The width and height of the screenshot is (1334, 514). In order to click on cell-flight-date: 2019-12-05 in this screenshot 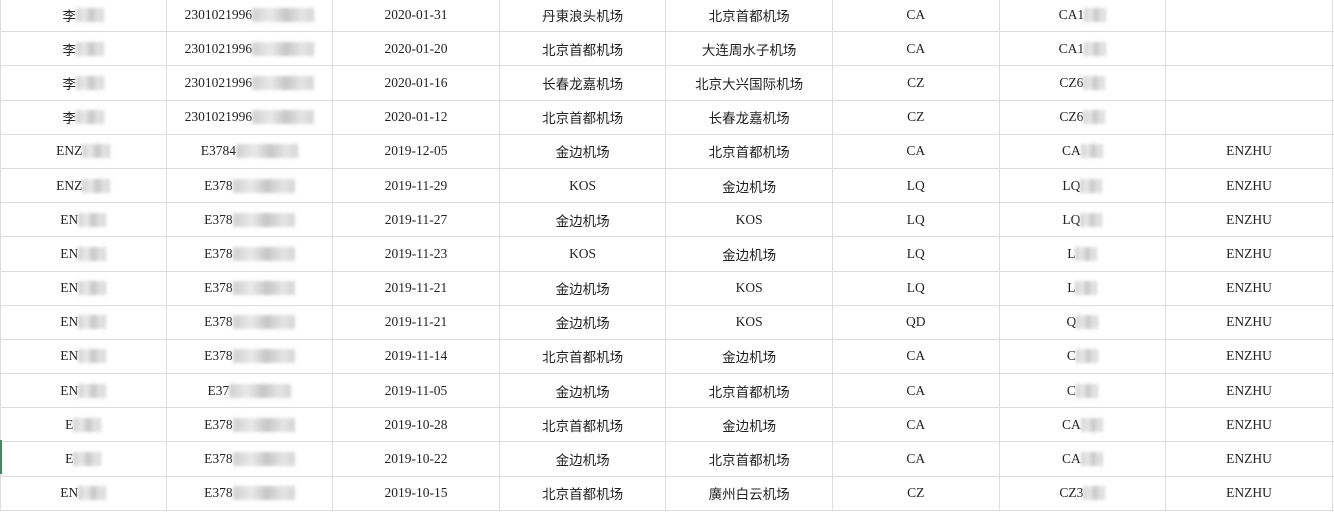, I will do `click(416, 151)`.